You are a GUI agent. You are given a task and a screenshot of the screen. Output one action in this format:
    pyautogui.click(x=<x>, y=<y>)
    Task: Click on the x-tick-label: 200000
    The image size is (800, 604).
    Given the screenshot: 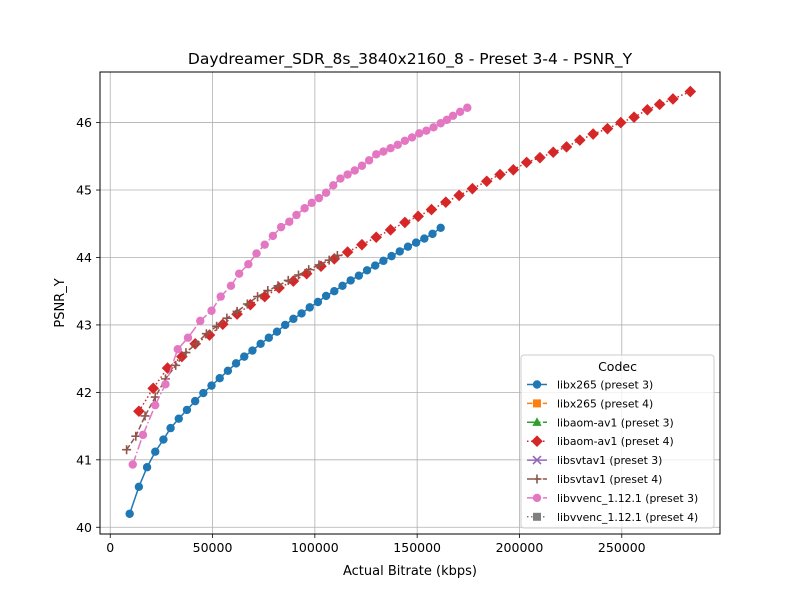 What is the action you would take?
    pyautogui.click(x=520, y=547)
    